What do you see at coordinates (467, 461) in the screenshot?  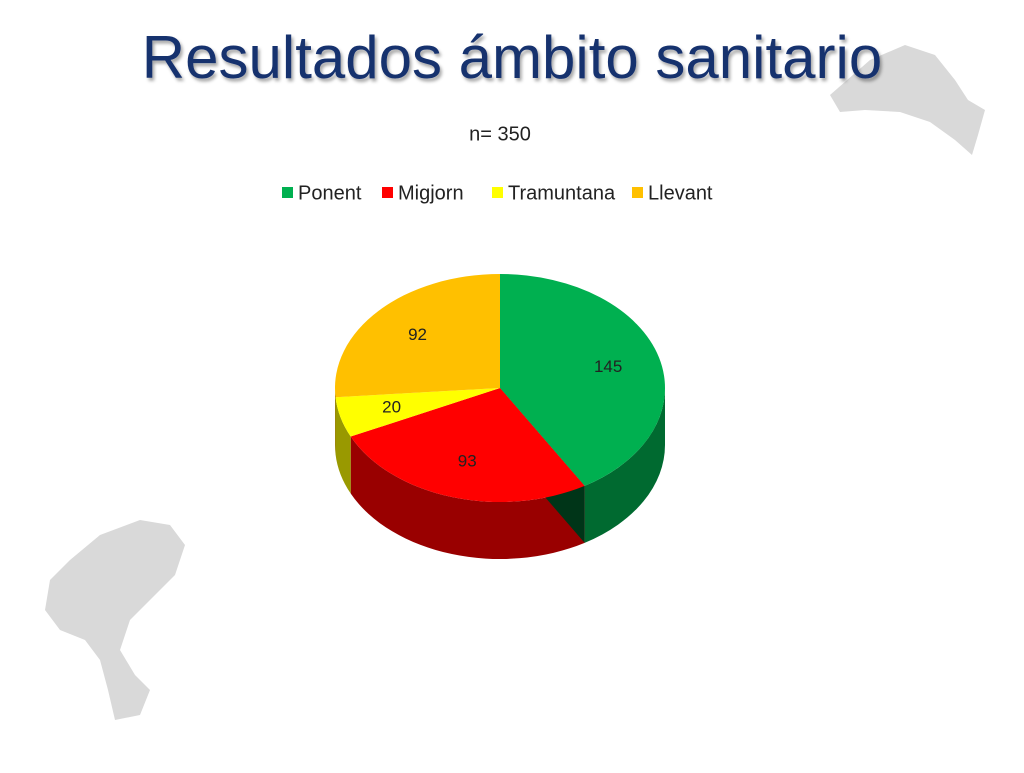 I see `data-label: 93` at bounding box center [467, 461].